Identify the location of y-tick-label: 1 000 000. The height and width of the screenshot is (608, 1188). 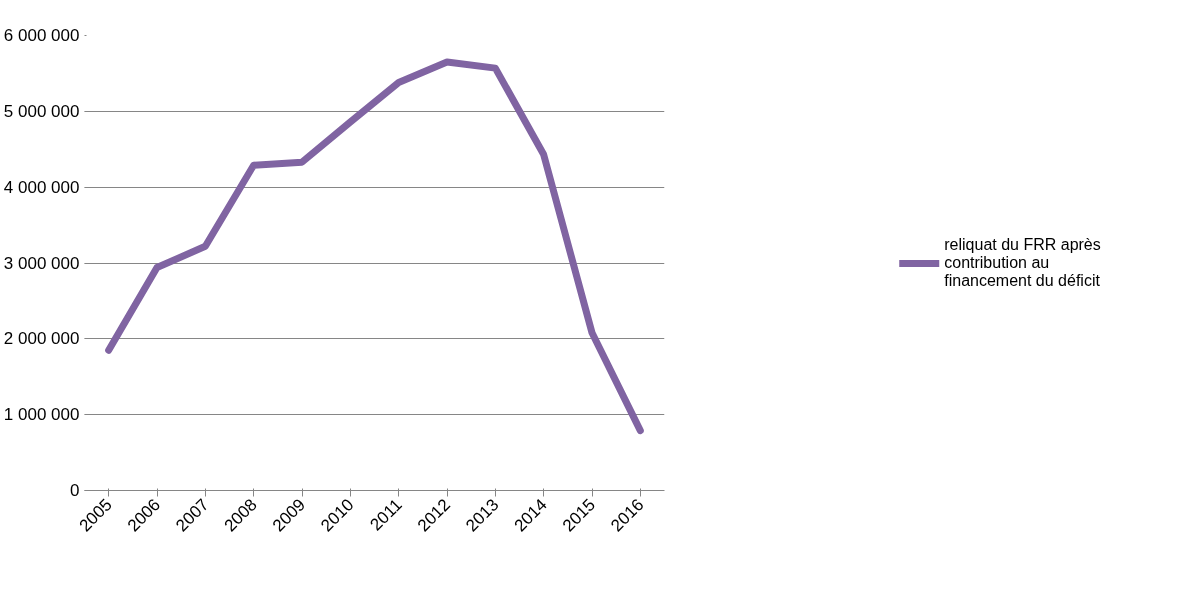
(41, 415).